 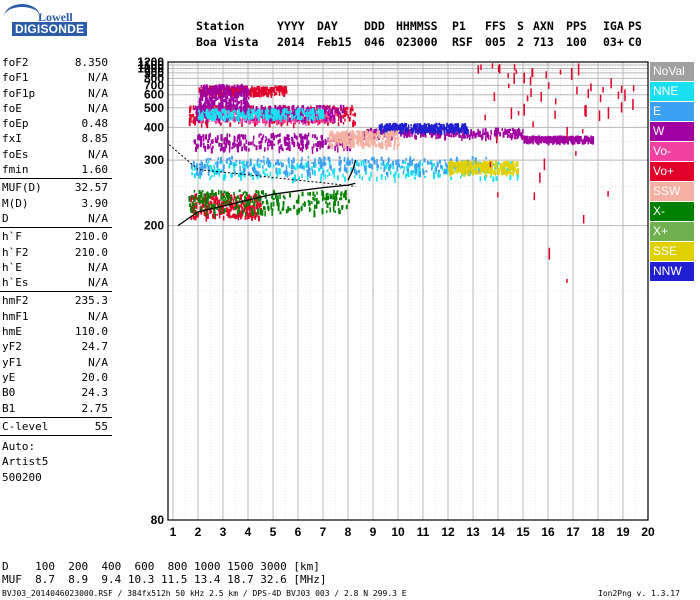 I want to click on header-col-7-title: FFS, so click(x=495, y=26).